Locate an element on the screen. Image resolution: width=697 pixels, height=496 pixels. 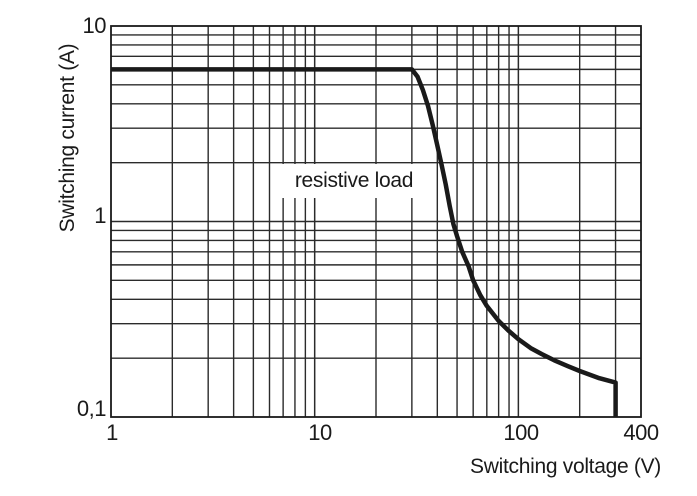
y-tick-label-10: 10 is located at coordinates (94, 25).